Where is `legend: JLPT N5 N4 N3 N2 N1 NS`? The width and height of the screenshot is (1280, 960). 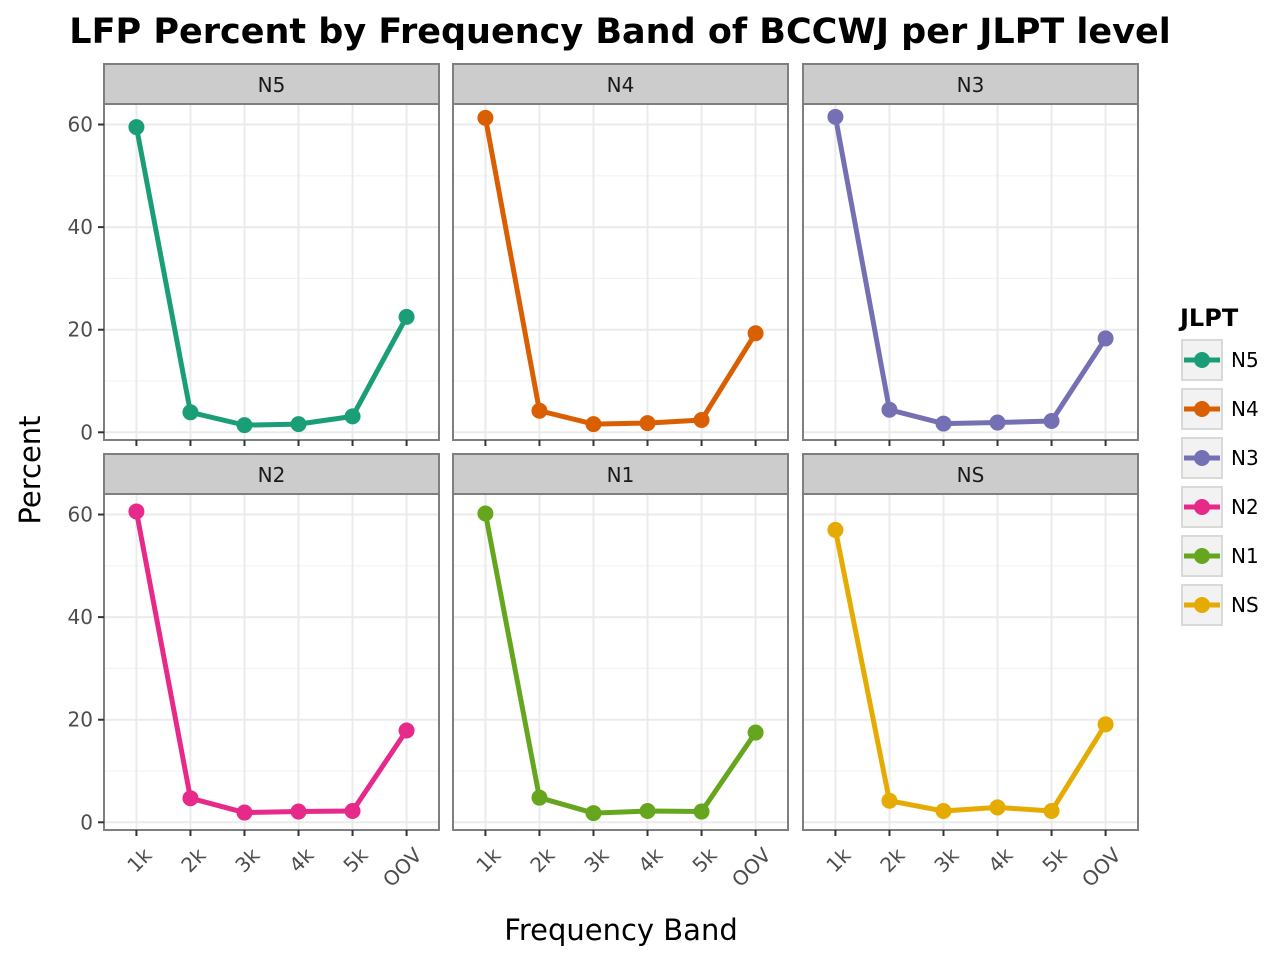 legend: JLPT N5 N4 N3 N2 N1 NS is located at coordinates (1218, 465).